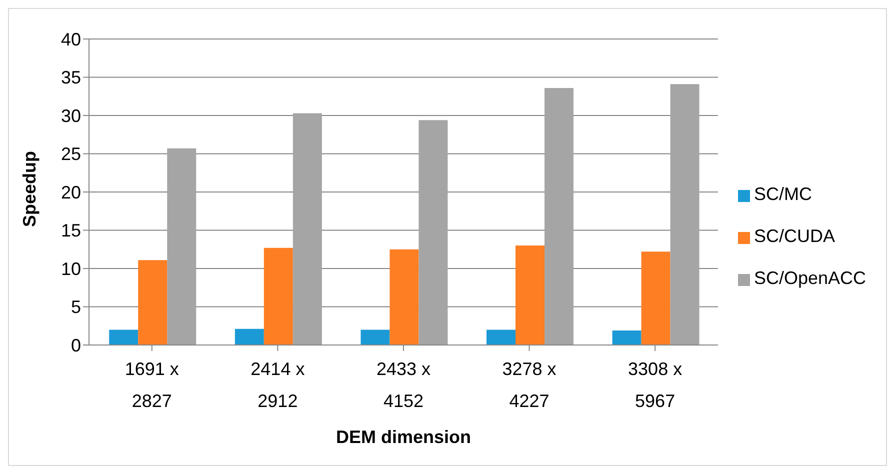 The height and width of the screenshot is (474, 895). Describe the element at coordinates (70, 192) in the screenshot. I see `y-tick-label: 20` at that location.